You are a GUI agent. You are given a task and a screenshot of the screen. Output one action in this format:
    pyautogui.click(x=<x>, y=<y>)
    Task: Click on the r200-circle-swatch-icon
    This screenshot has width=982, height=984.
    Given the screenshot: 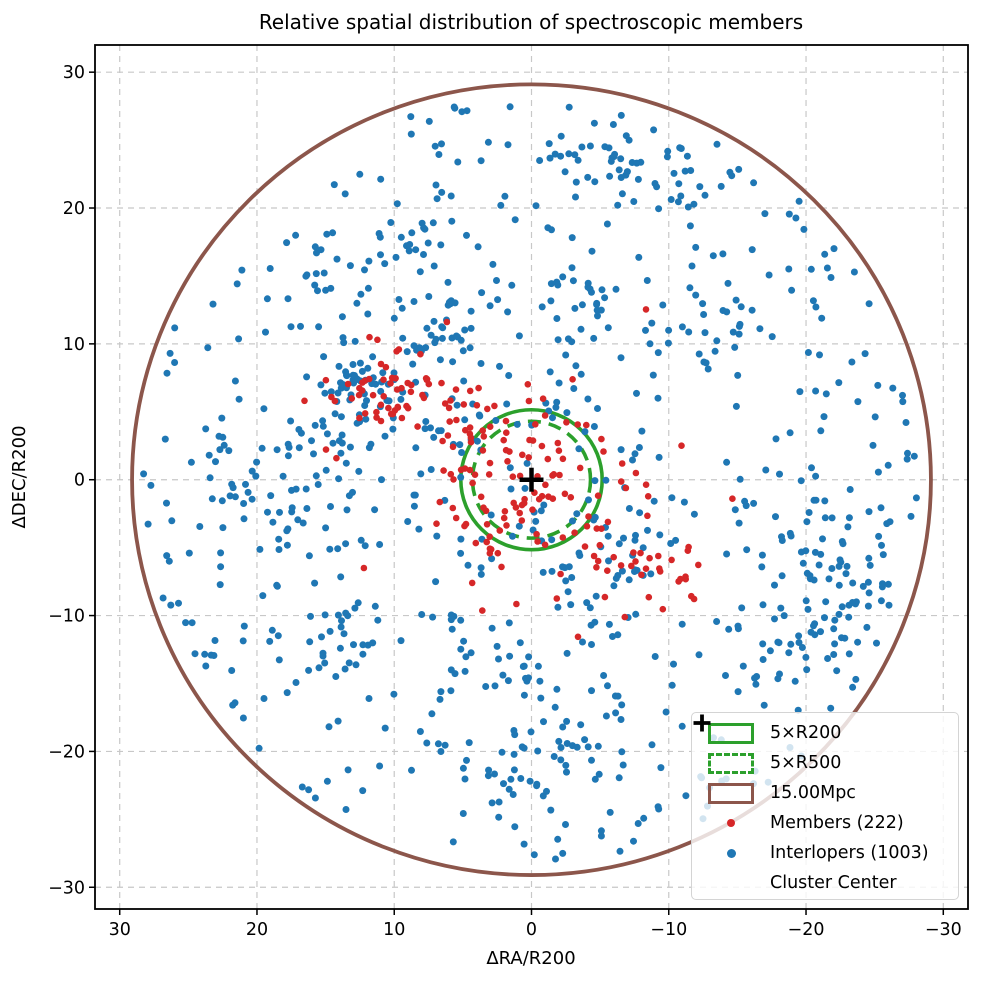 What is the action you would take?
    pyautogui.click(x=731, y=733)
    